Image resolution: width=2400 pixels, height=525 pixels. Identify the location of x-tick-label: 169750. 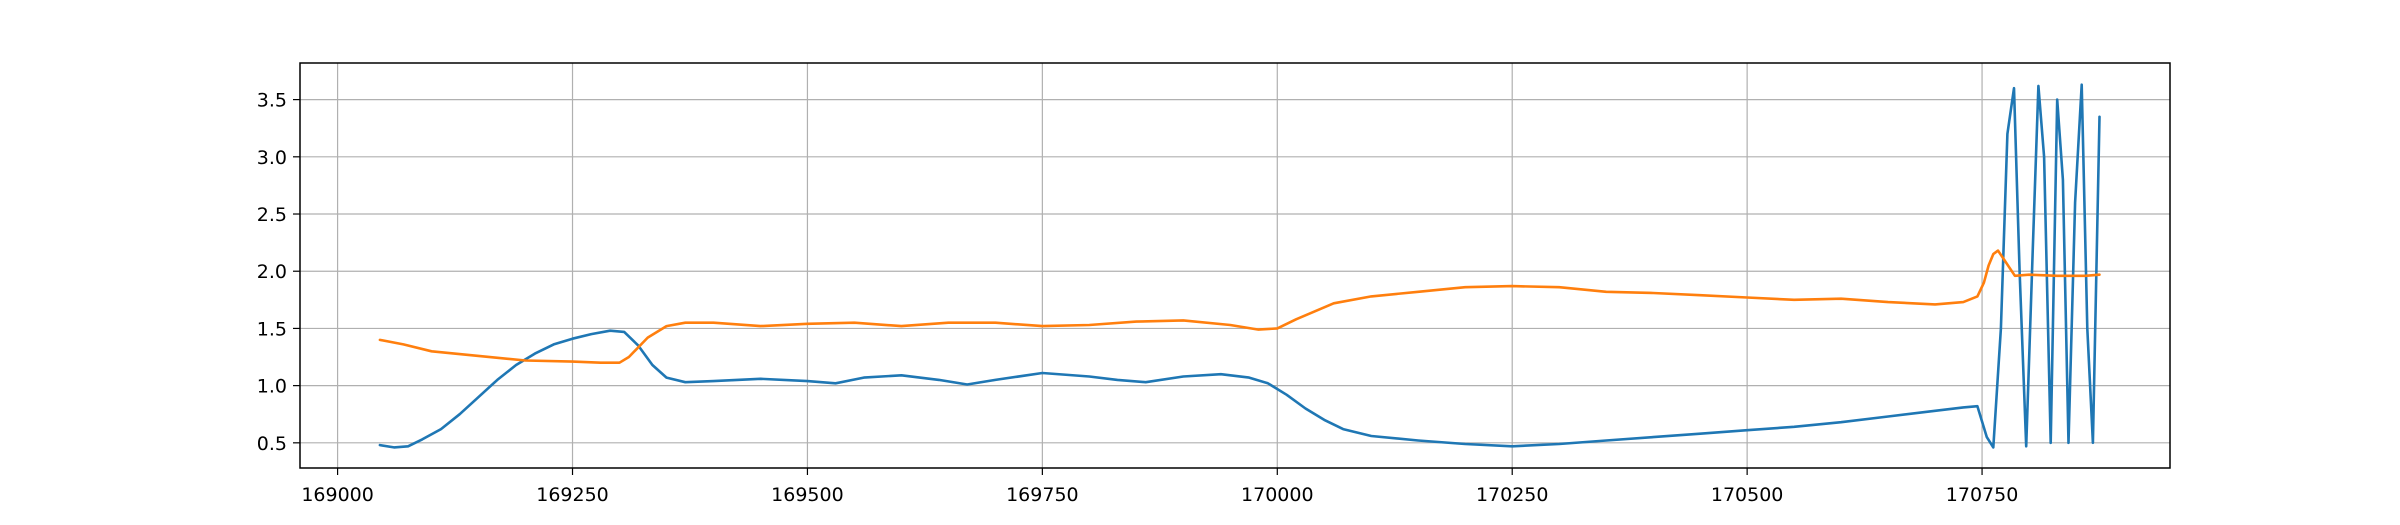
(1042, 495).